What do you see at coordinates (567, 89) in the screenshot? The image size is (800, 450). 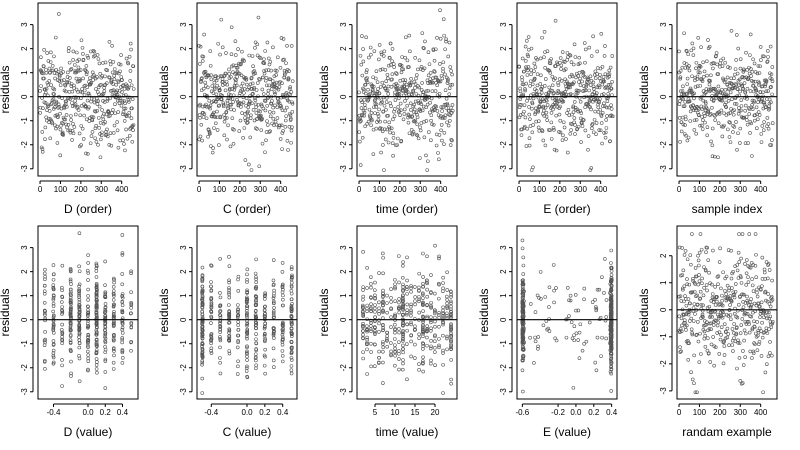 I see `plot-frame` at bounding box center [567, 89].